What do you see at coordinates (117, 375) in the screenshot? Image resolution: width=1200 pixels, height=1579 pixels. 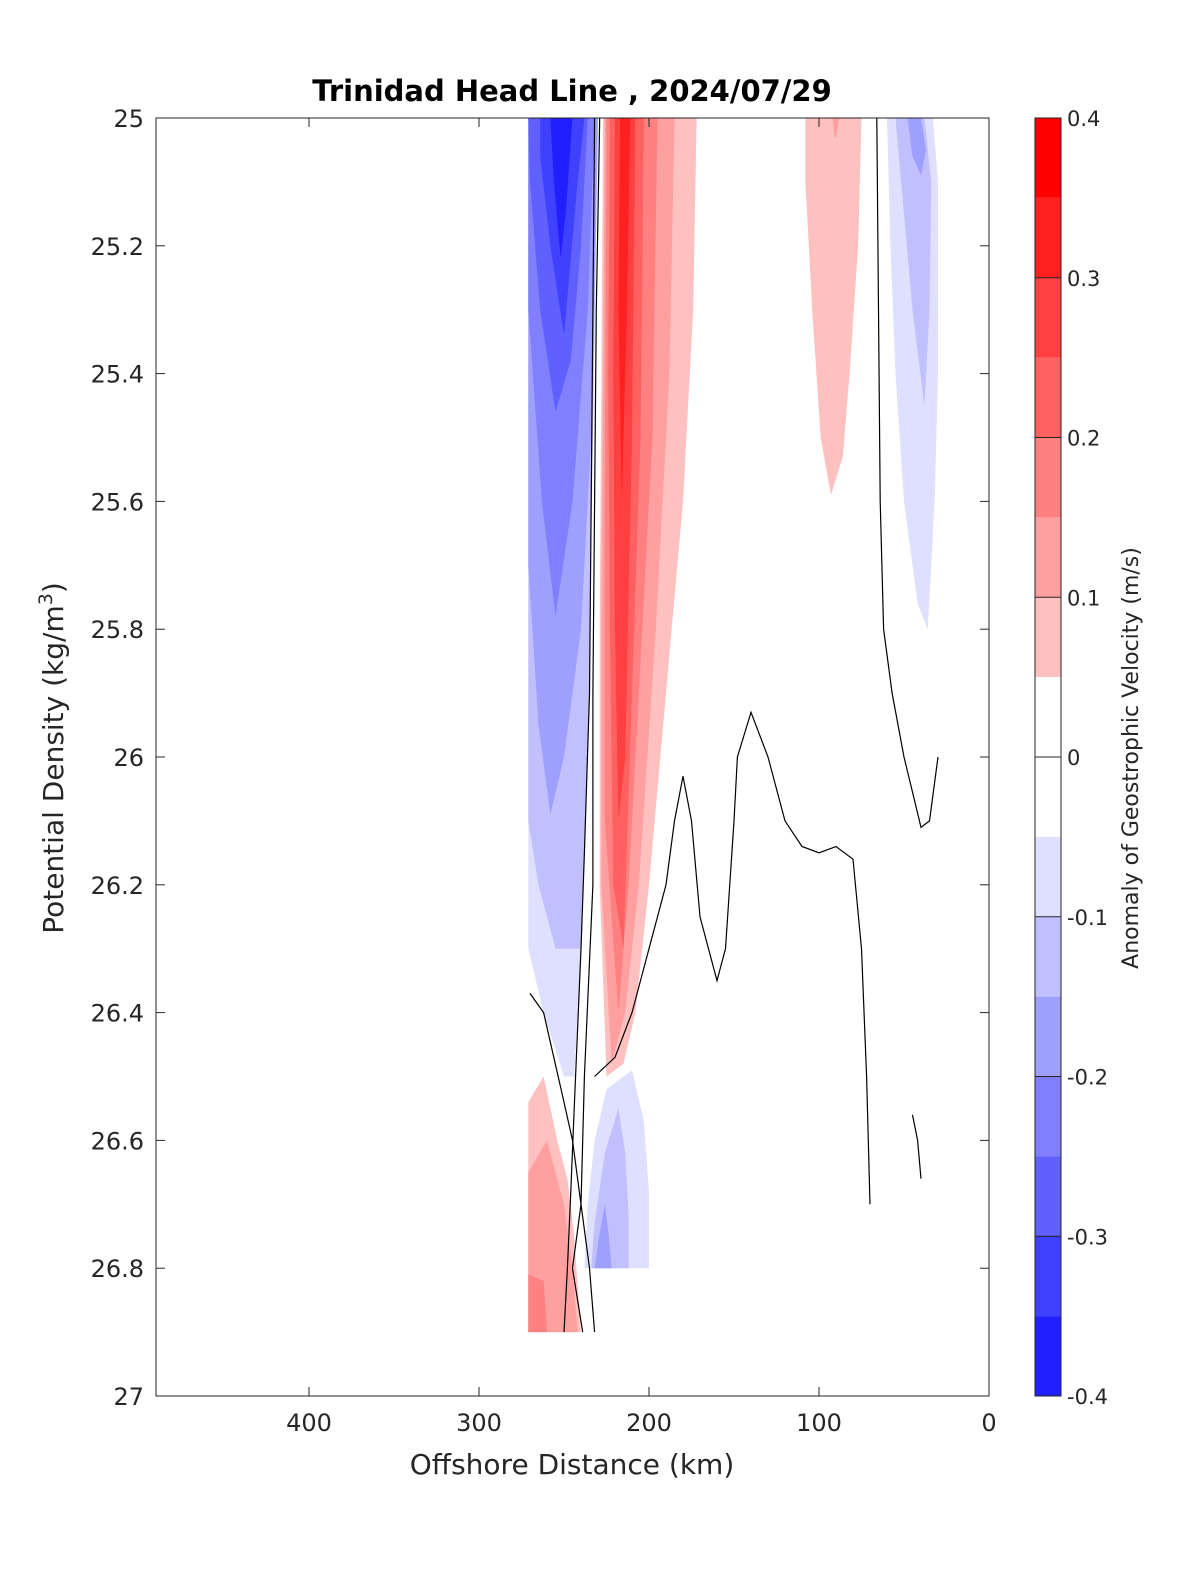 I see `y-tick-label: 25.4` at bounding box center [117, 375].